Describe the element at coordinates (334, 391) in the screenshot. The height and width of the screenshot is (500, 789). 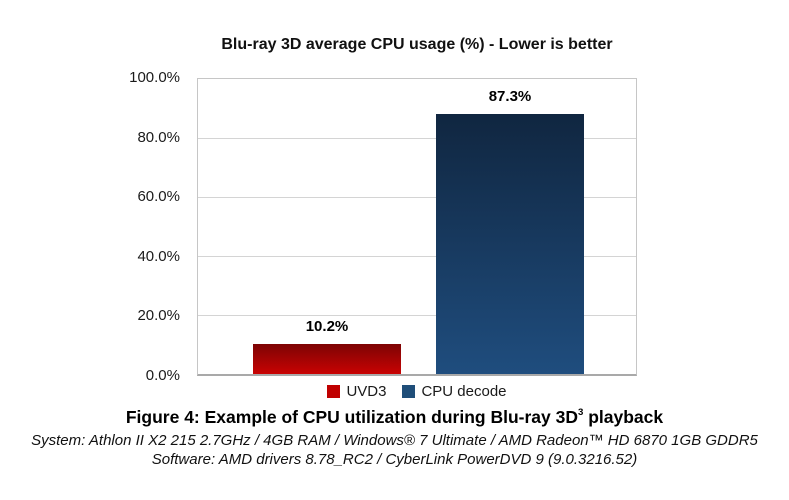
I see `legend-swatch-uvd3` at that location.